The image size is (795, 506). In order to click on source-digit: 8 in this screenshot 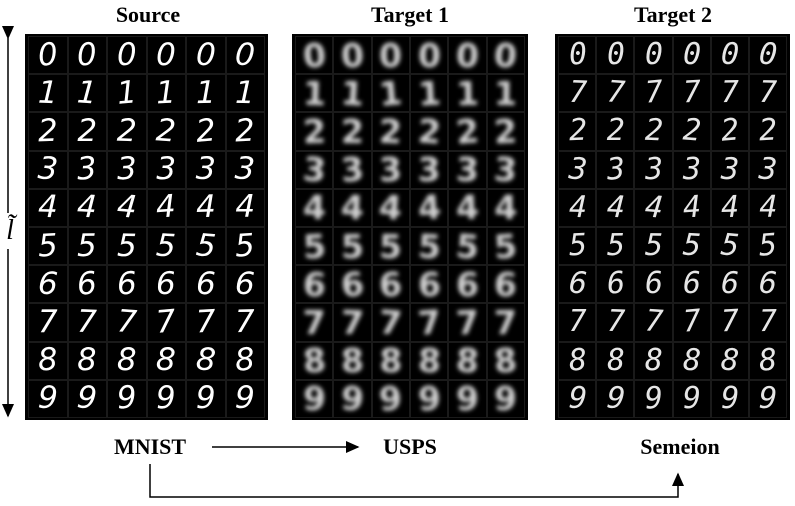, I will do `click(126, 360)`.